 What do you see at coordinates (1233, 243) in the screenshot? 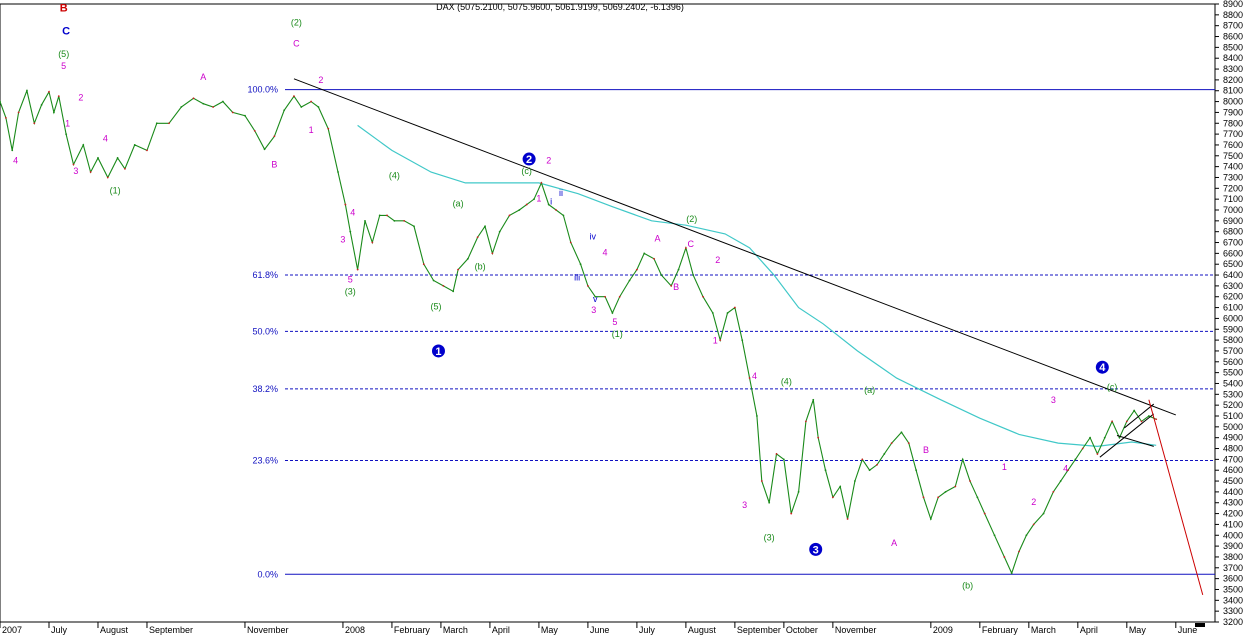
I see `y-tick-label: 6700` at bounding box center [1233, 243].